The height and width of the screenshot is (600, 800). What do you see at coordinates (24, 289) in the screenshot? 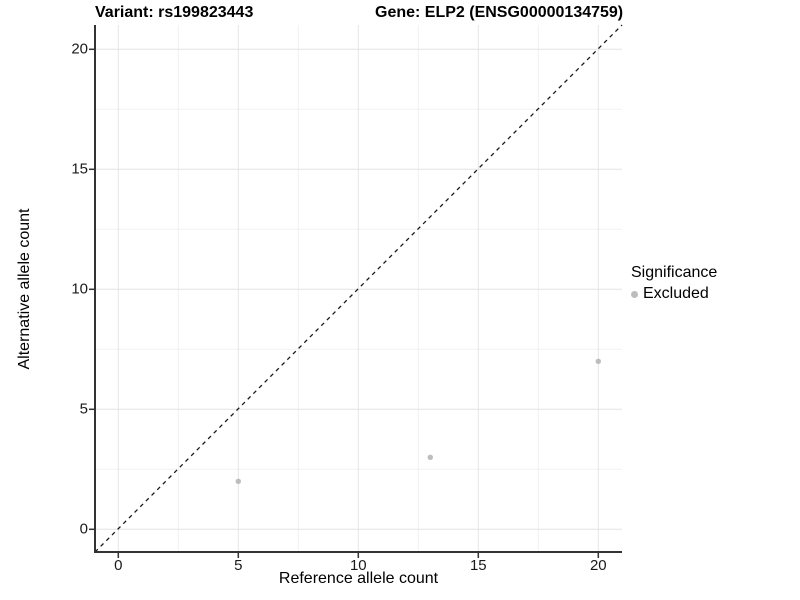
I see `y-axis-title: Alternative allele count` at bounding box center [24, 289].